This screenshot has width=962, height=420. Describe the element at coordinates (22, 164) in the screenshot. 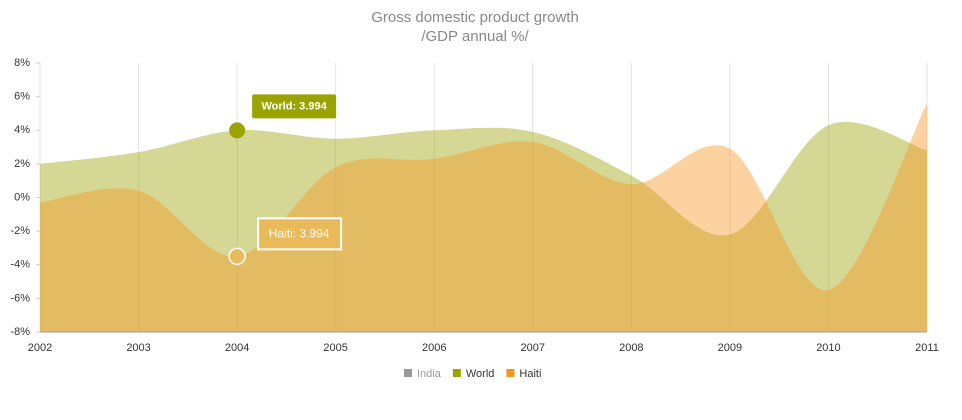

I see `y-tick-label: 2%` at that location.